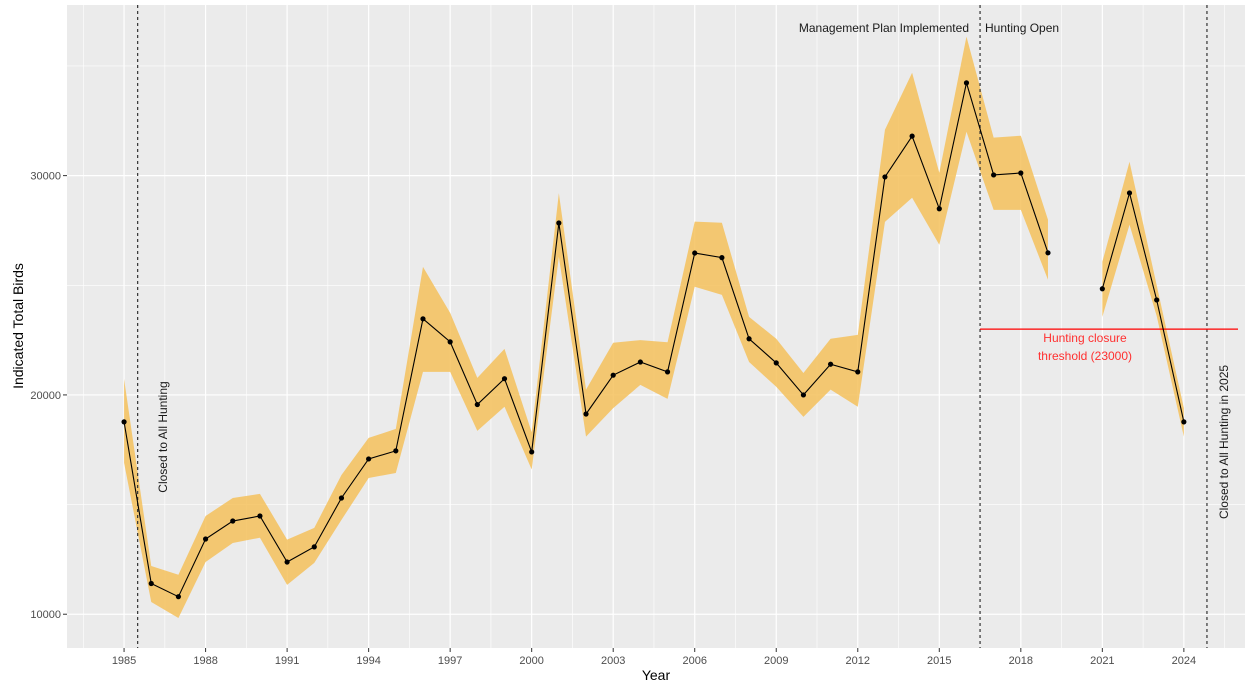 The width and height of the screenshot is (1247, 692). What do you see at coordinates (884, 28) in the screenshot?
I see `vline-label-management: Management Plan Implemented` at bounding box center [884, 28].